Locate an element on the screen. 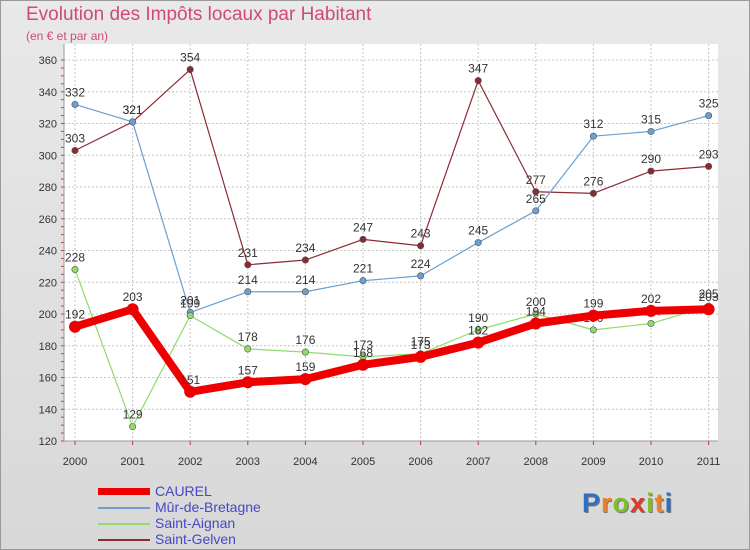  data-label-caurel: 159 is located at coordinates (305, 367).